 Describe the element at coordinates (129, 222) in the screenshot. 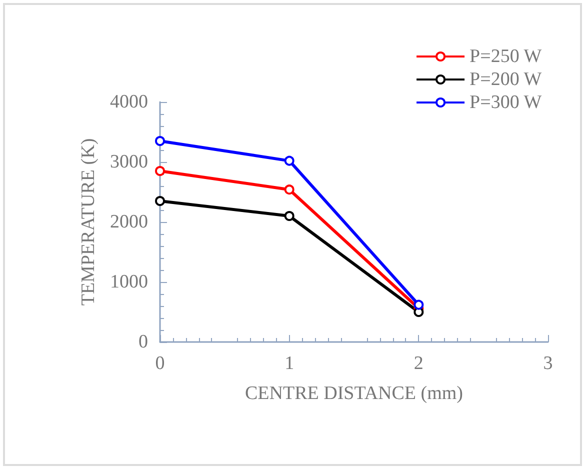

I see `y-tick-label: 2000` at that location.